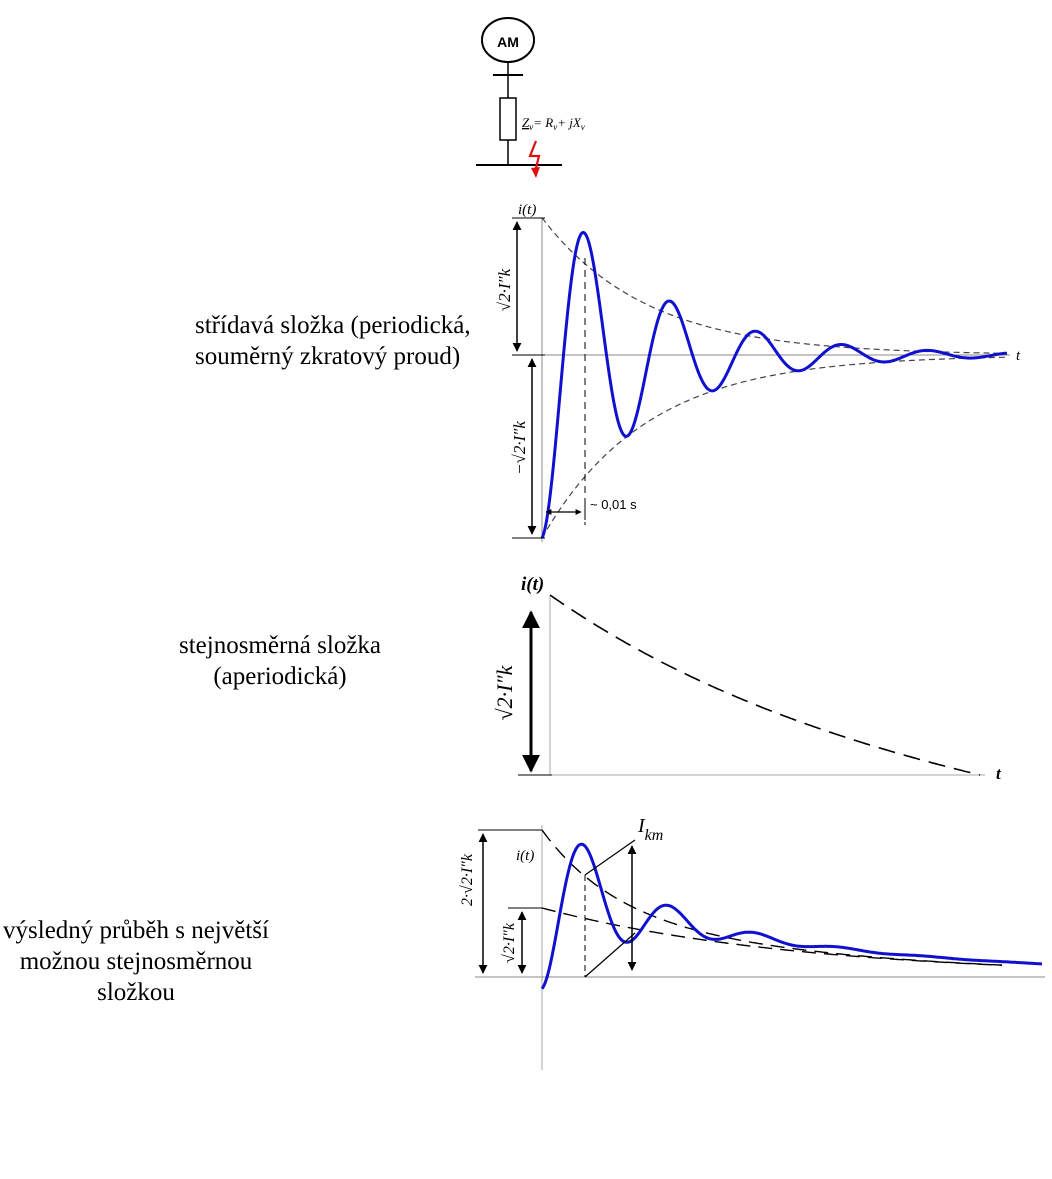  What do you see at coordinates (532, 584) in the screenshot?
I see `dc-y-axis-label: i(t)` at bounding box center [532, 584].